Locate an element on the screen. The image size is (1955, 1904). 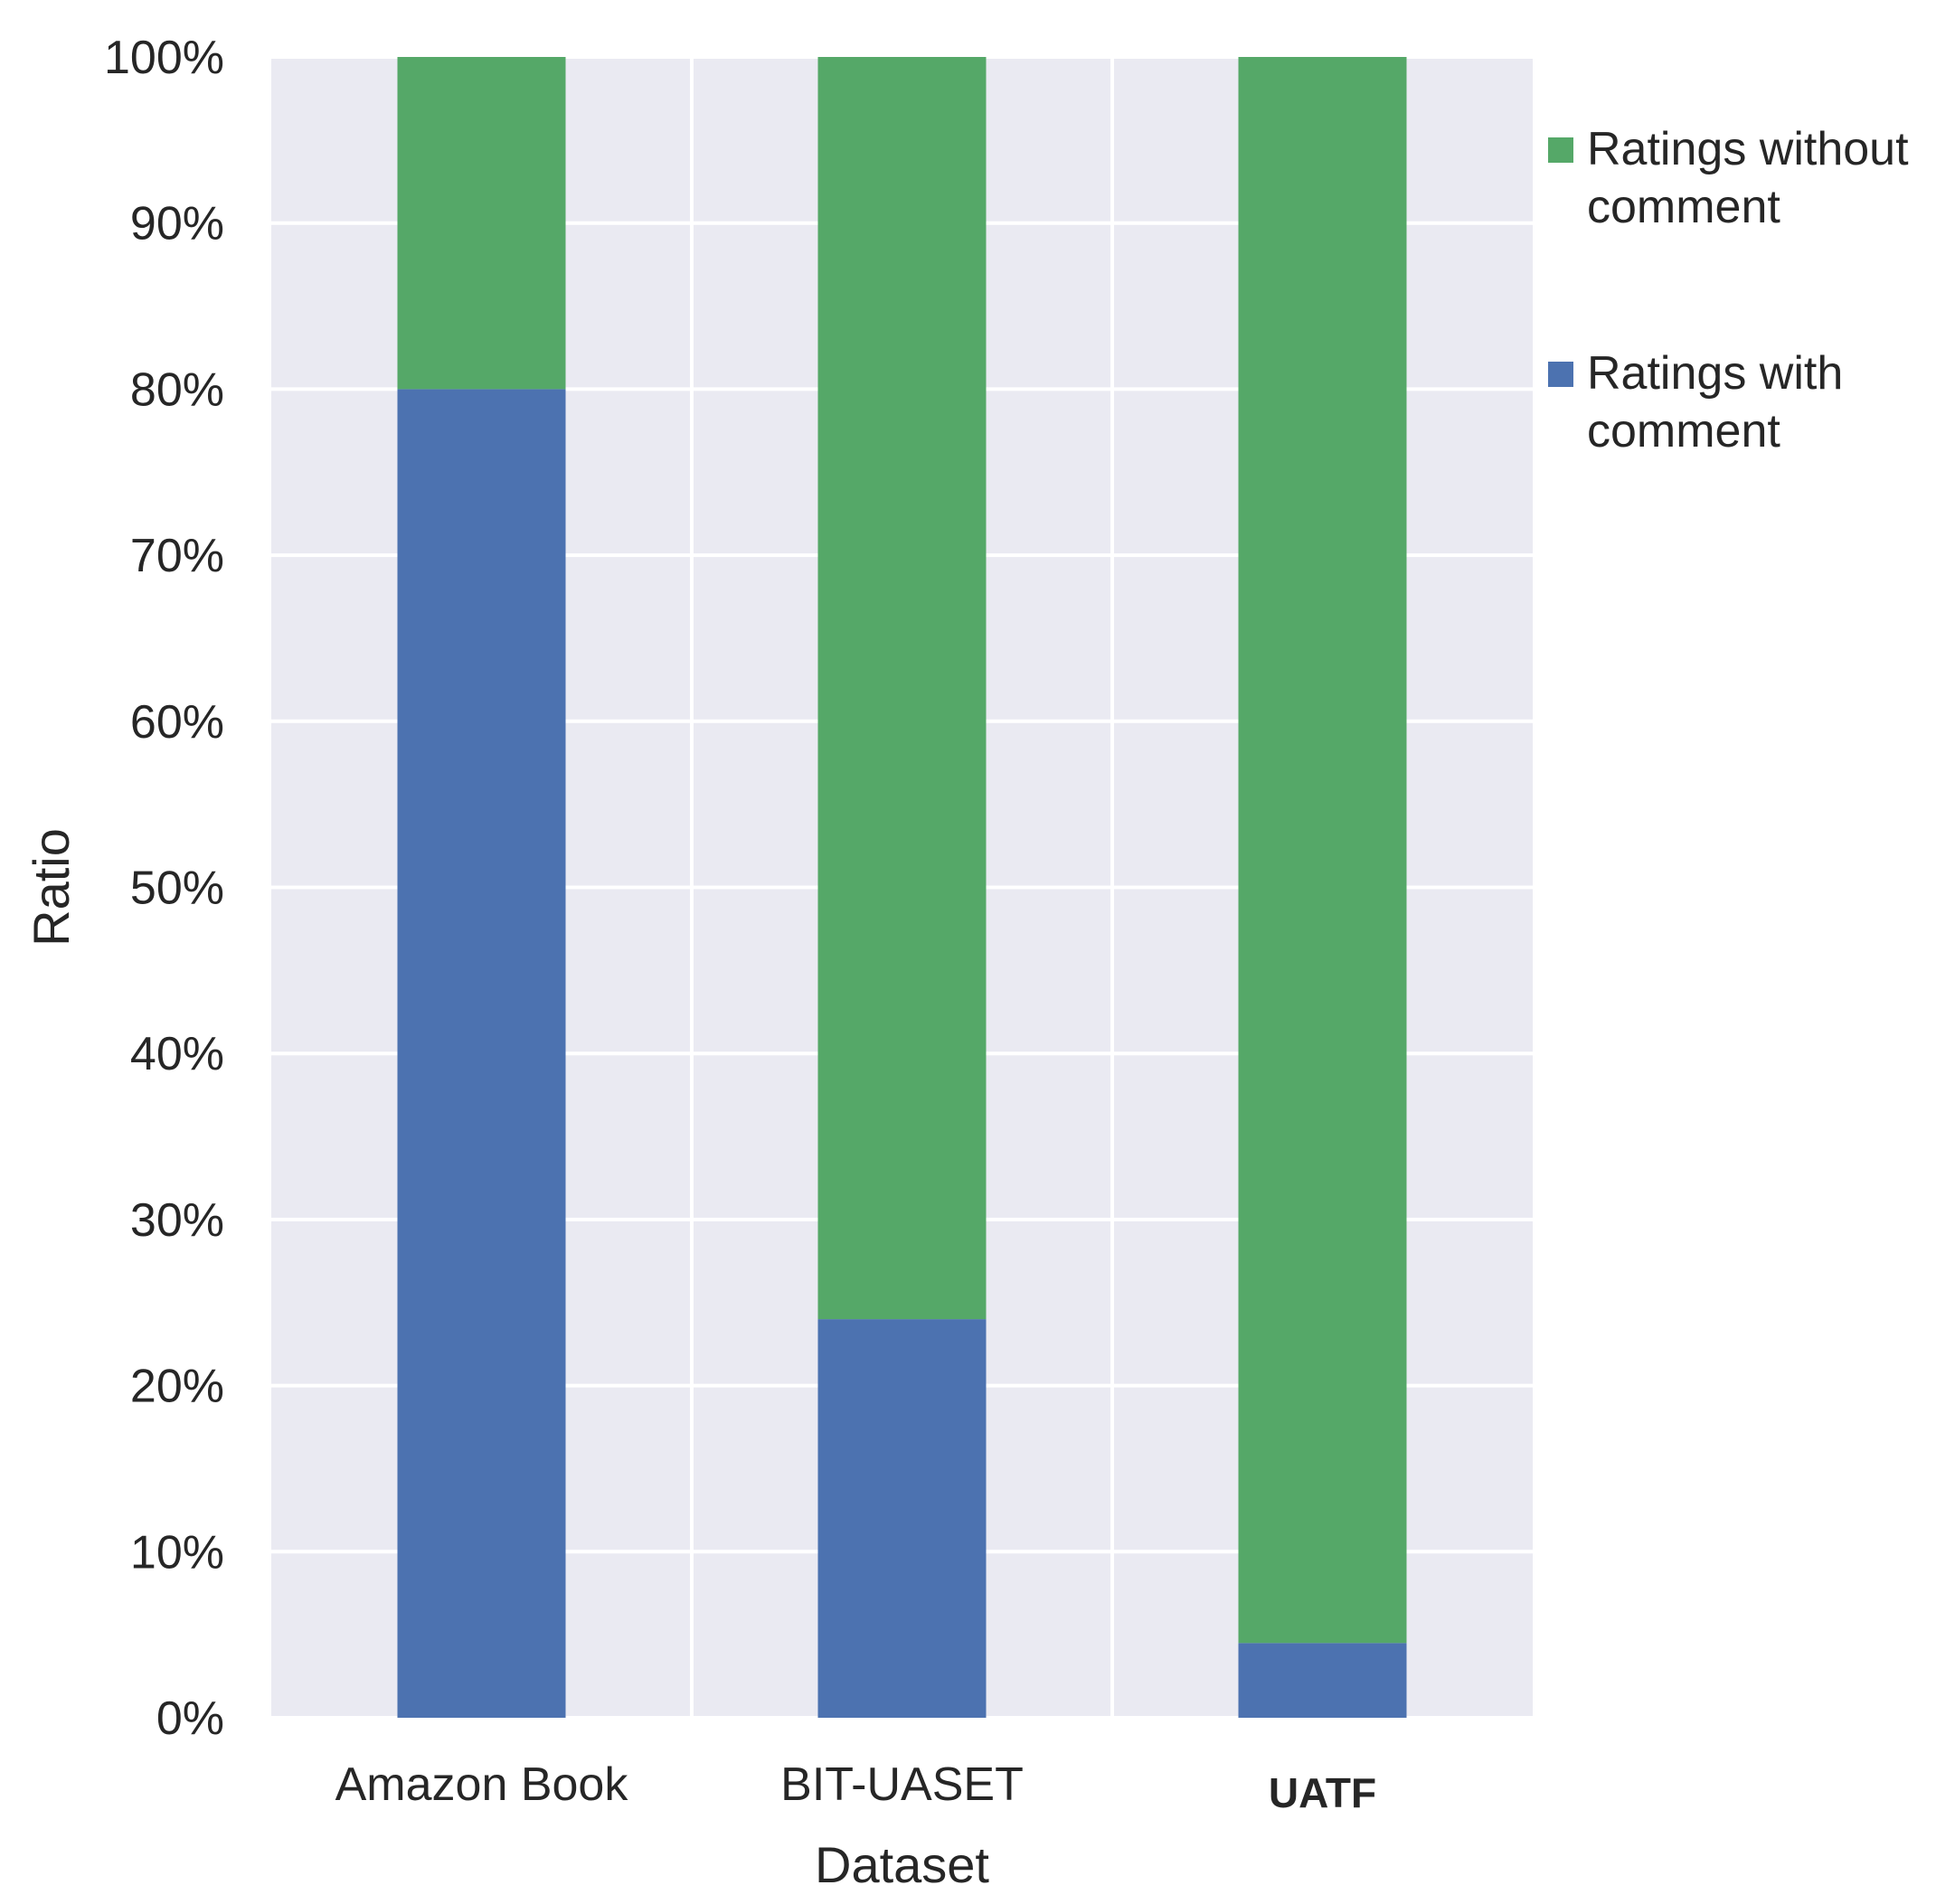
x-category-label: BIT-UASET is located at coordinates (902, 1784).